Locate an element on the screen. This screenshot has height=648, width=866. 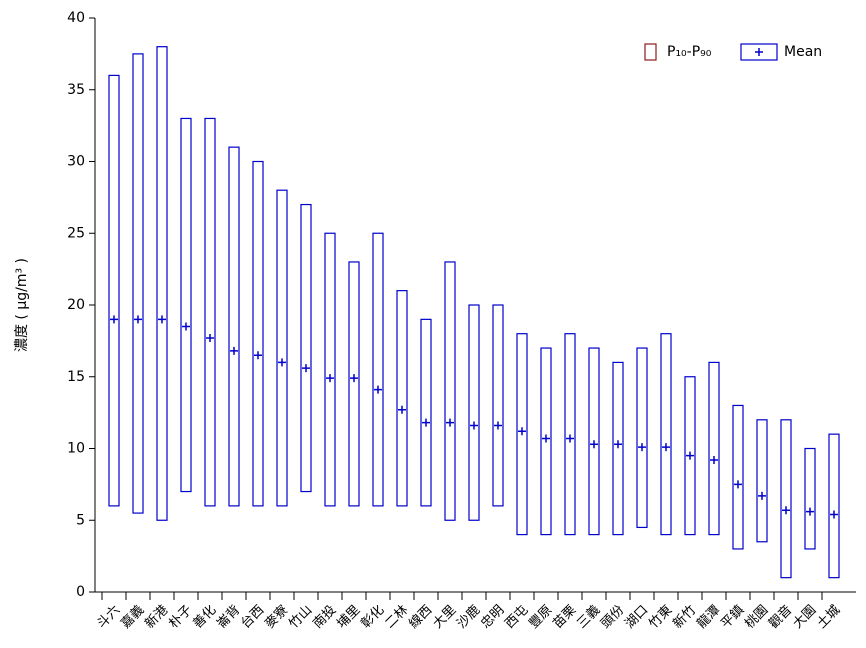
y-tick-label: 30 is located at coordinates (76, 162).